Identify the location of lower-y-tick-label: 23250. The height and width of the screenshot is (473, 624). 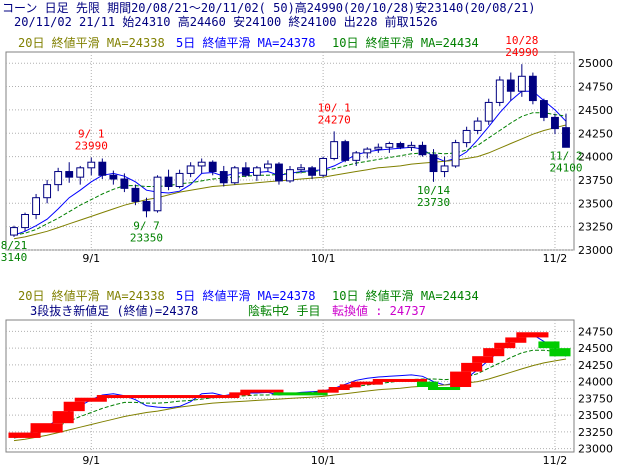
(595, 432).